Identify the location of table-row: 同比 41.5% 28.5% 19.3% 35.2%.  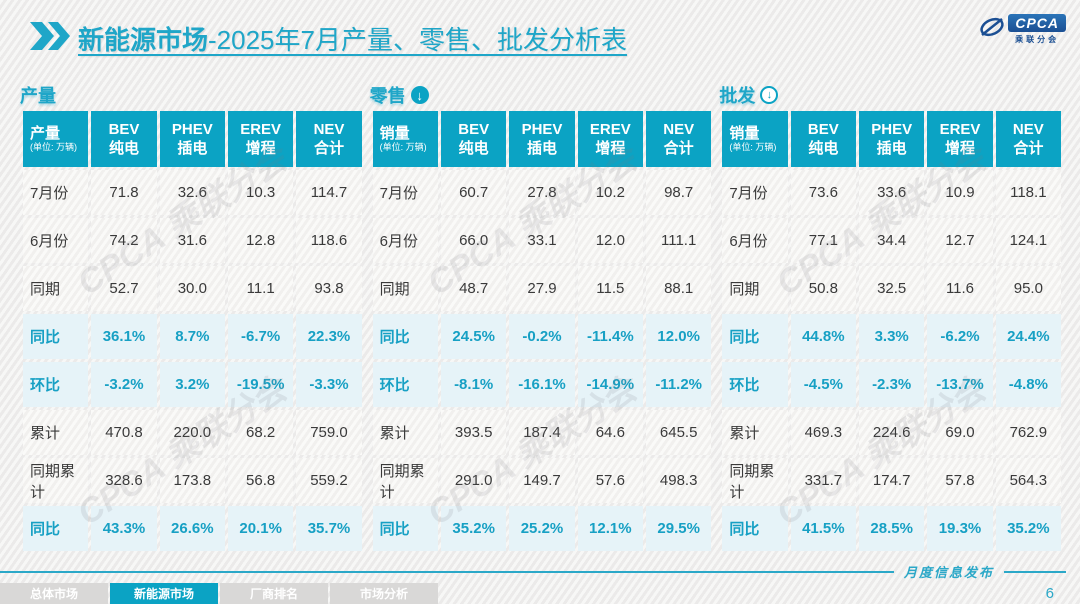
(892, 528).